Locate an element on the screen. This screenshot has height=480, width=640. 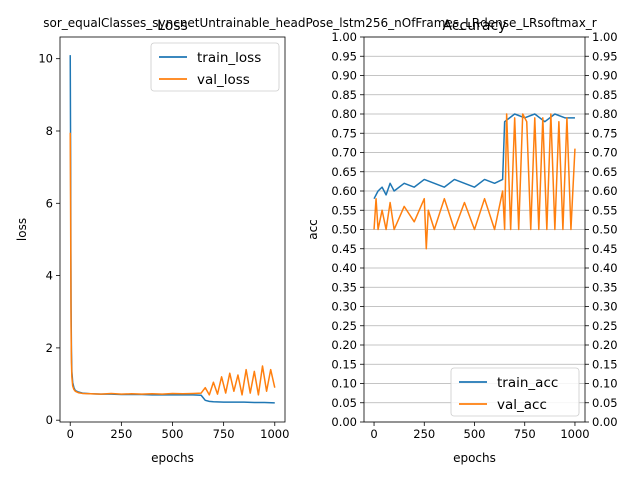
acc-y2-tick-label: 0.85 is located at coordinates (605, 95).